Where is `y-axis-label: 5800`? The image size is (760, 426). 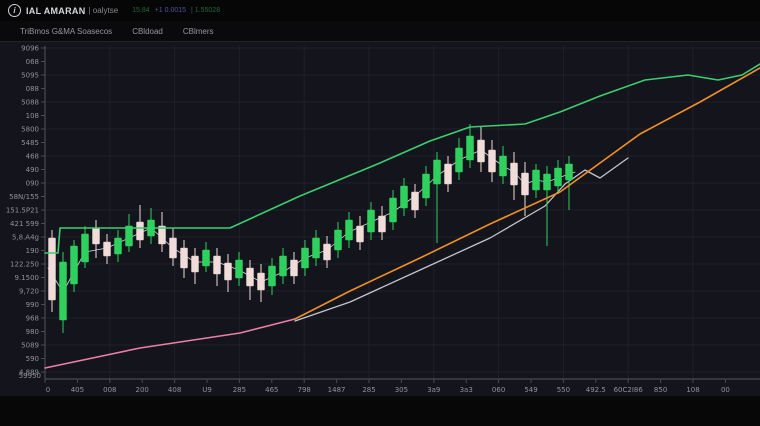 y-axis-label: 5800 is located at coordinates (30, 130).